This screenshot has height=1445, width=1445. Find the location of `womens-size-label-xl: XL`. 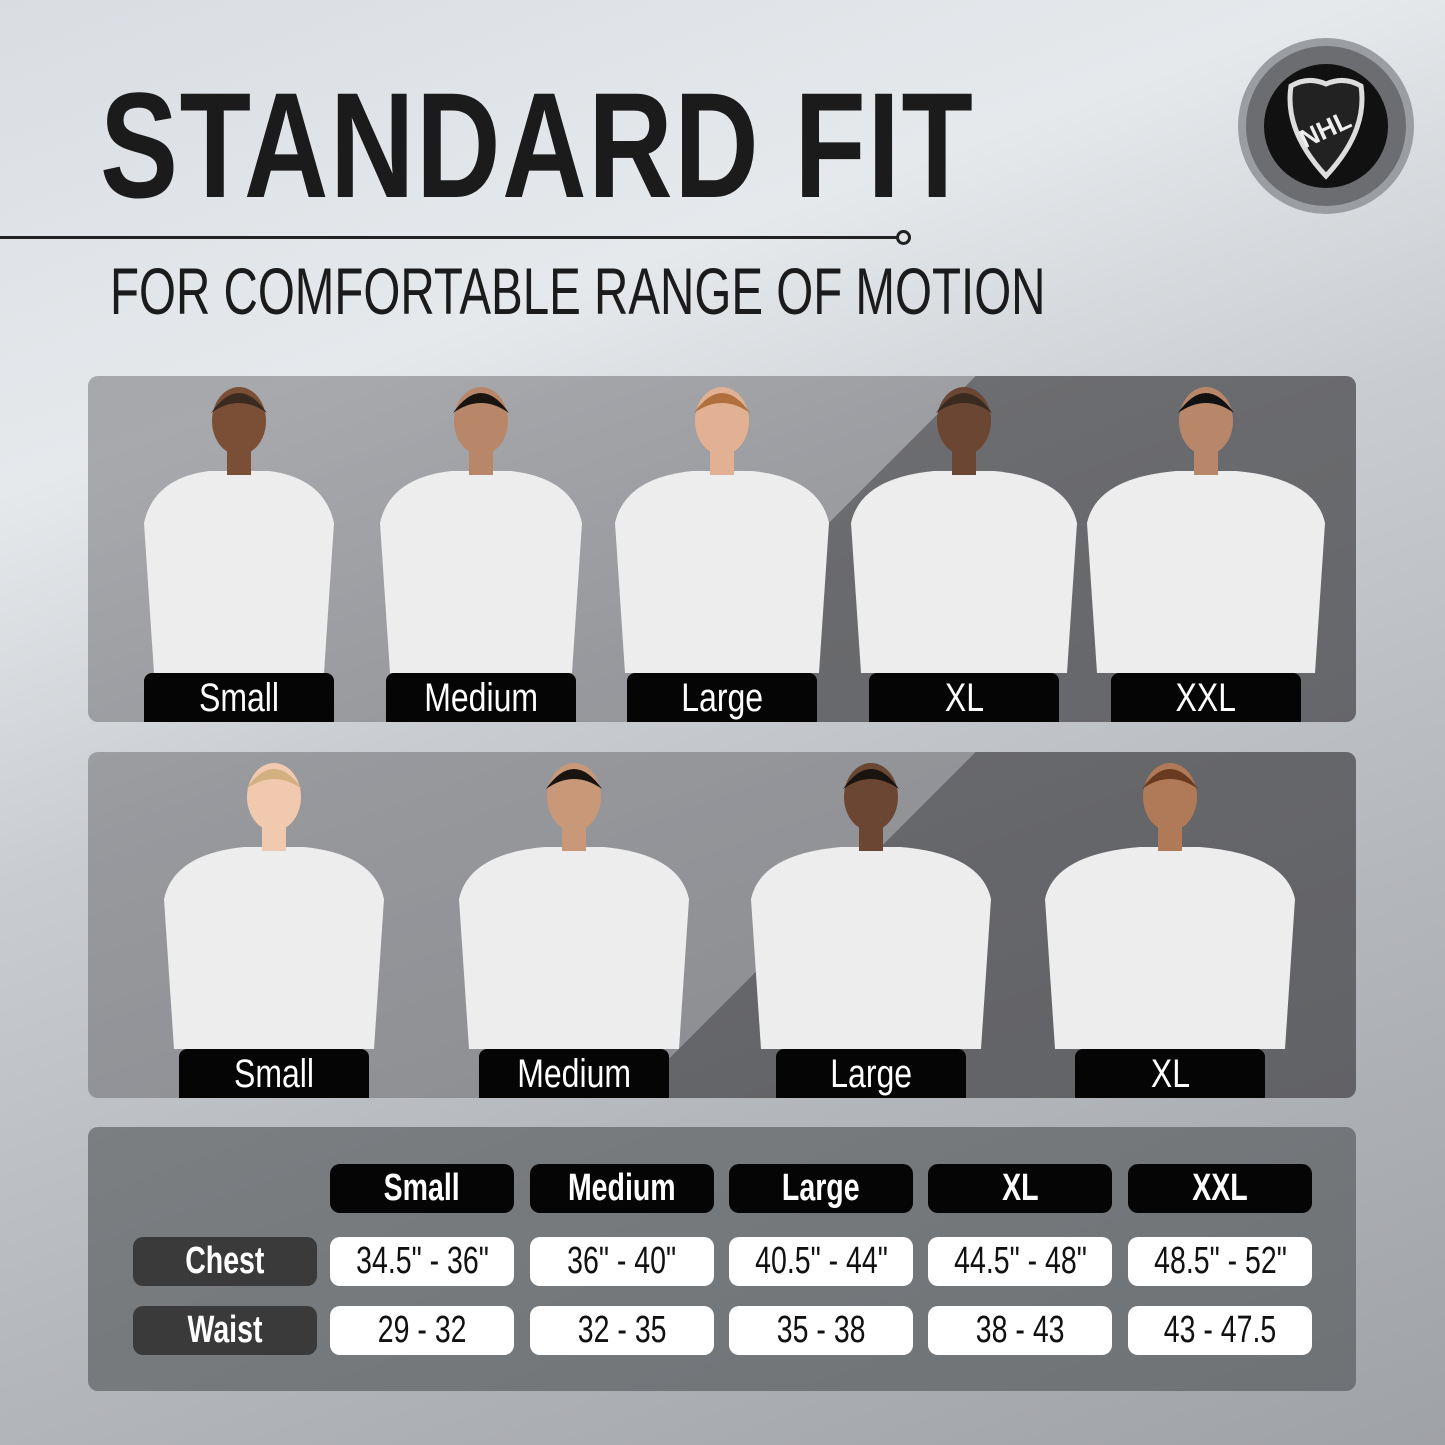

womens-size-label-xl: XL is located at coordinates (1170, 1073).